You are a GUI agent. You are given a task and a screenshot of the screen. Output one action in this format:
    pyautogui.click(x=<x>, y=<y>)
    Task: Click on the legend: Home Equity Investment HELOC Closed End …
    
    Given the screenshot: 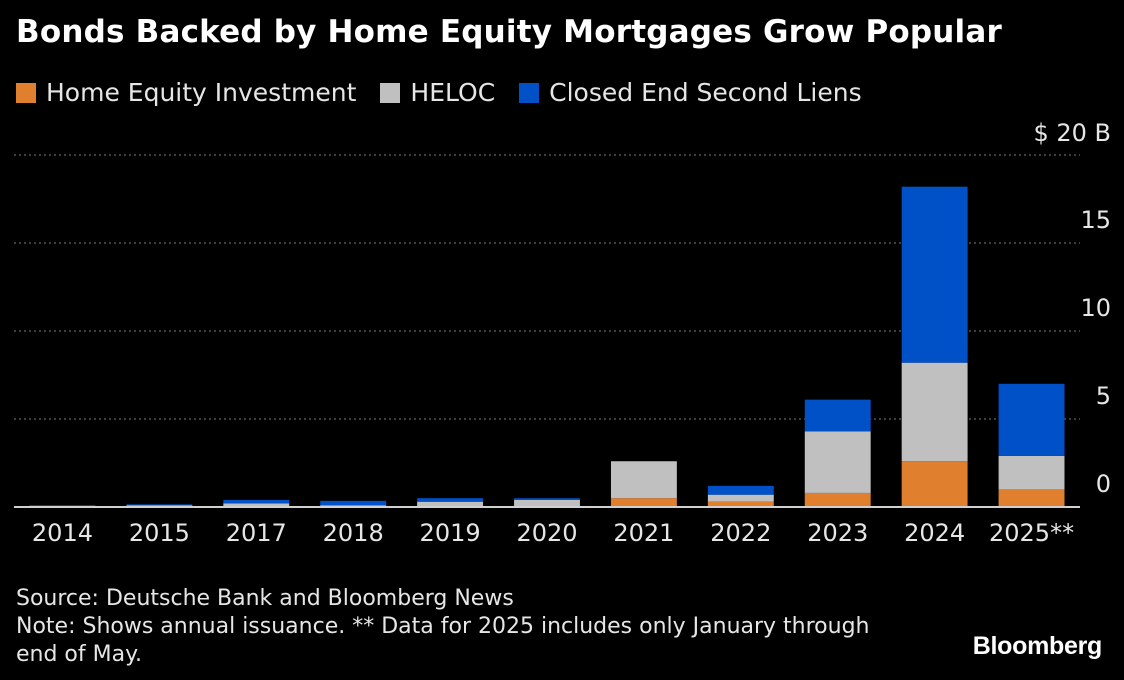 What is the action you would take?
    pyautogui.click(x=451, y=92)
    